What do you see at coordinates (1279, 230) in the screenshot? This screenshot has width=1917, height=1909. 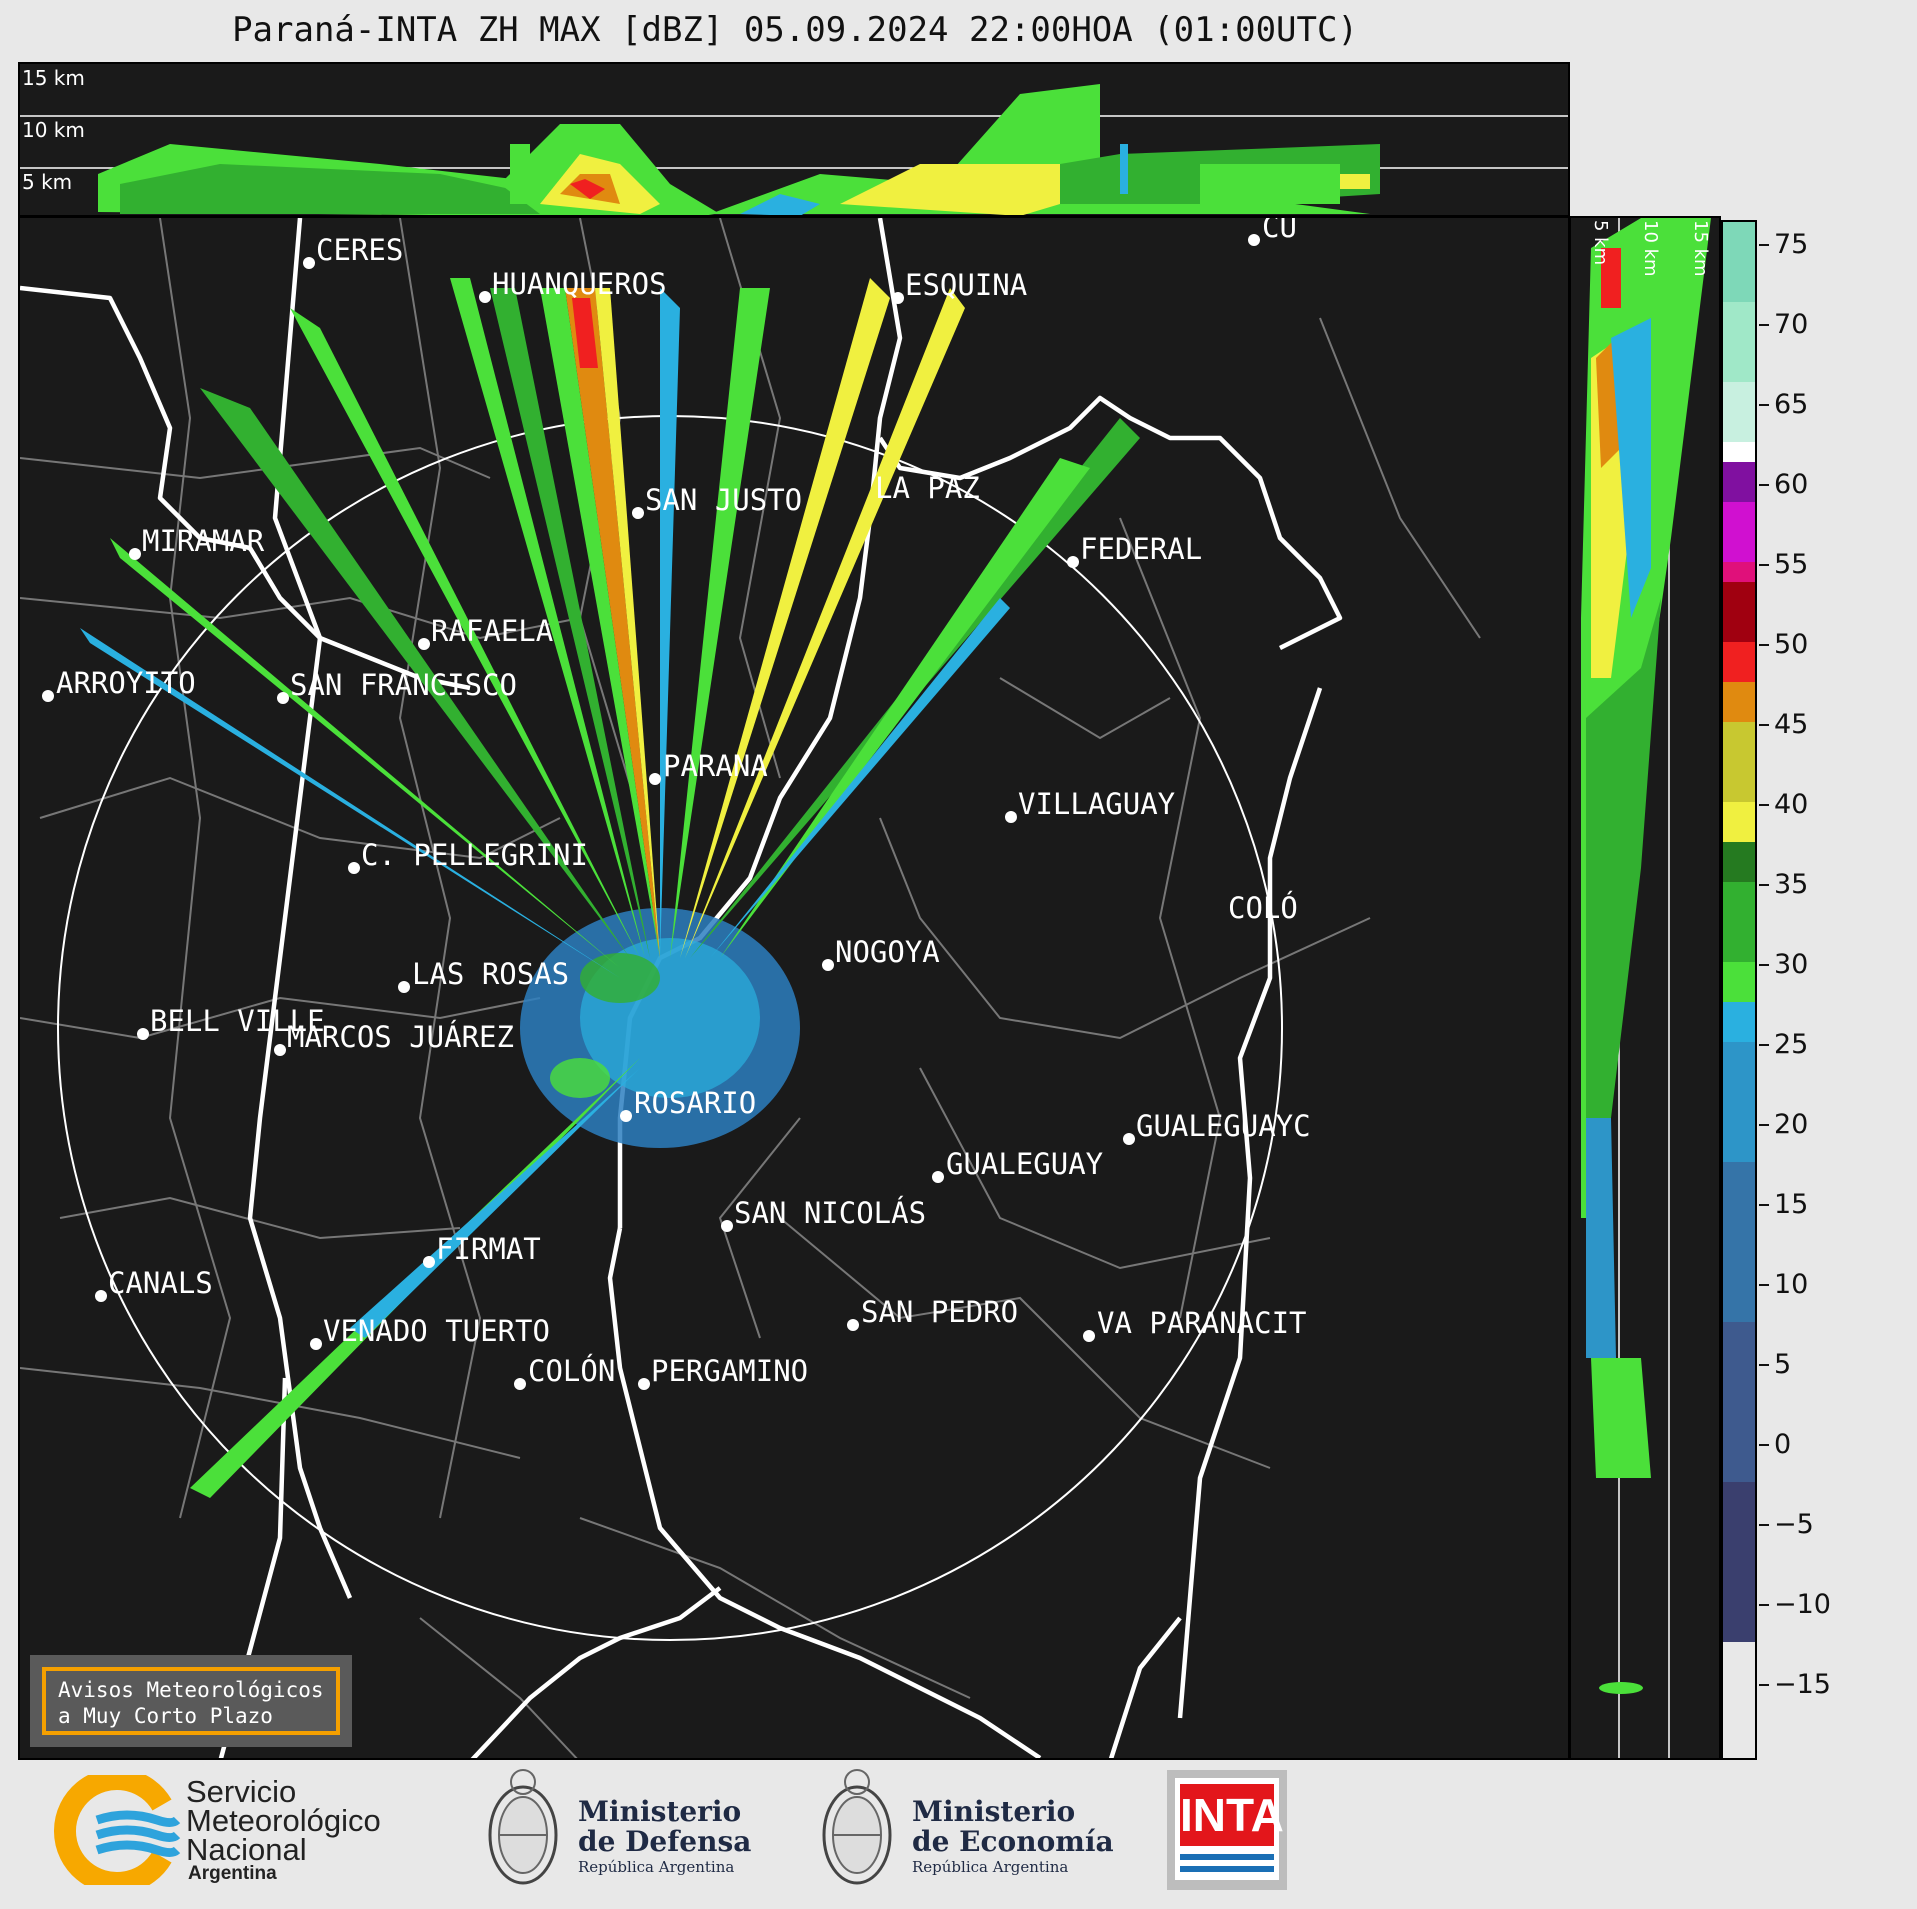 I see `city-label-cu: CU` at bounding box center [1279, 230].